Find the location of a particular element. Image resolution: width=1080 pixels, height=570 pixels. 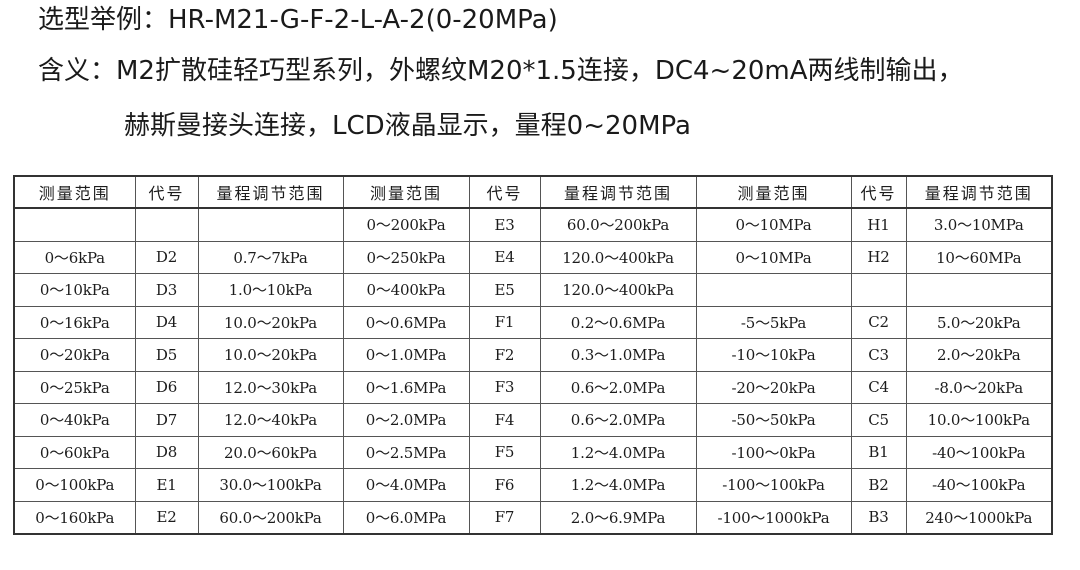

table-cell: F5 is located at coordinates (504, 452).